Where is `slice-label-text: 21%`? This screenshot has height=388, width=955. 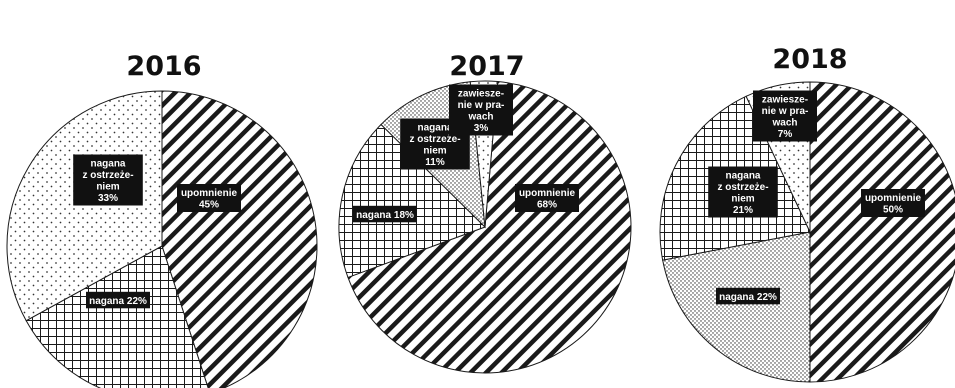
slice-label-text: 21% is located at coordinates (743, 210).